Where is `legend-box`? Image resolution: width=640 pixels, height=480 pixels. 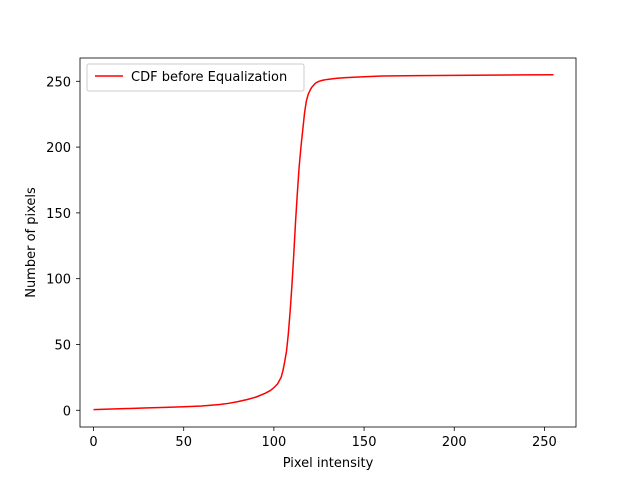 legend-box is located at coordinates (195, 77).